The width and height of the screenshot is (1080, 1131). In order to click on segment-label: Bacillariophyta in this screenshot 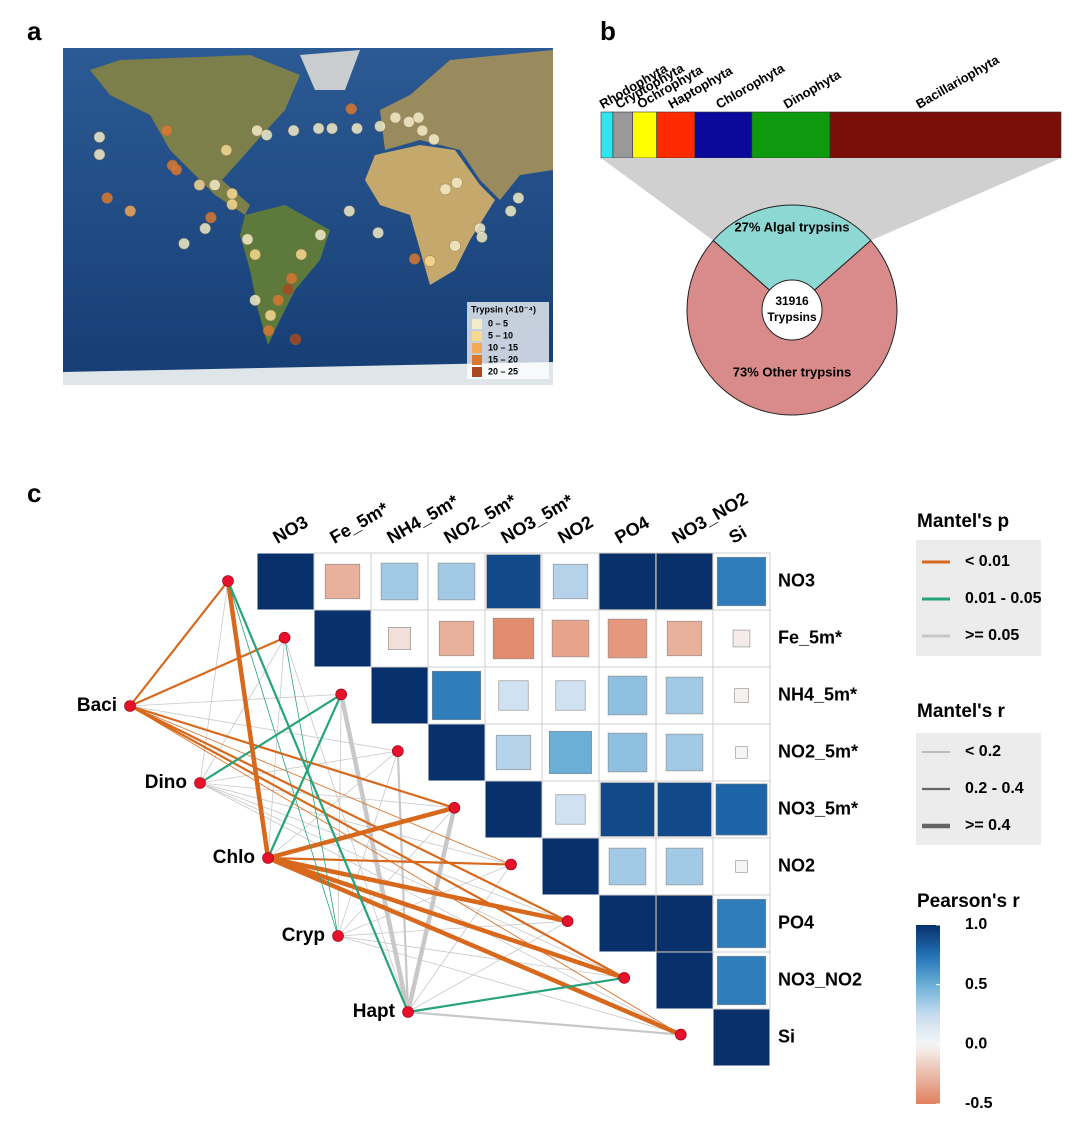, I will do `click(957, 82)`.